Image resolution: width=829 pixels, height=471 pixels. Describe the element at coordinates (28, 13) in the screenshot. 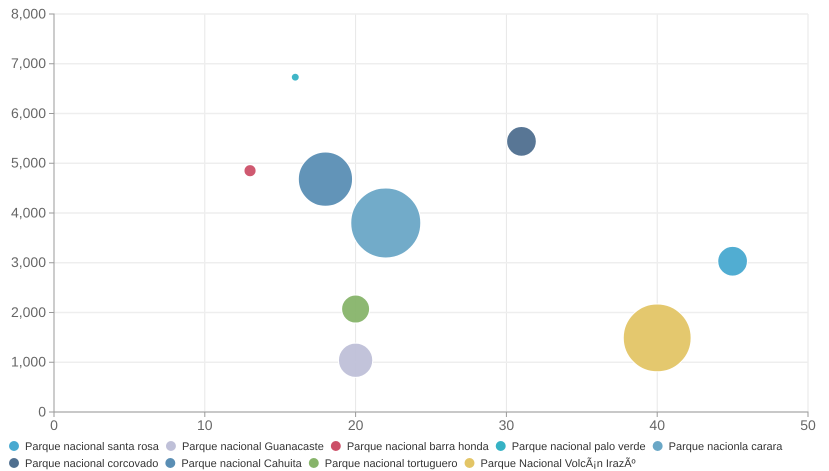

I see `y-tick-label: 8,000` at that location.